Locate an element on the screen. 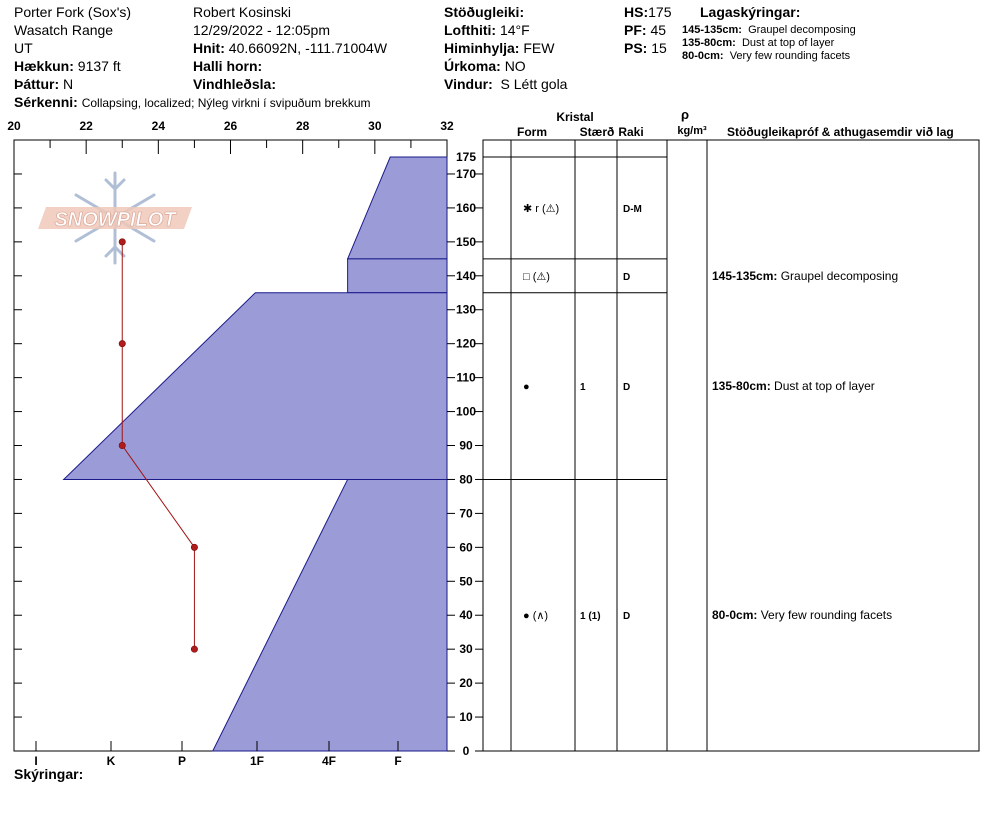 The width and height of the screenshot is (994, 840). state-name: UT is located at coordinates (23, 48).